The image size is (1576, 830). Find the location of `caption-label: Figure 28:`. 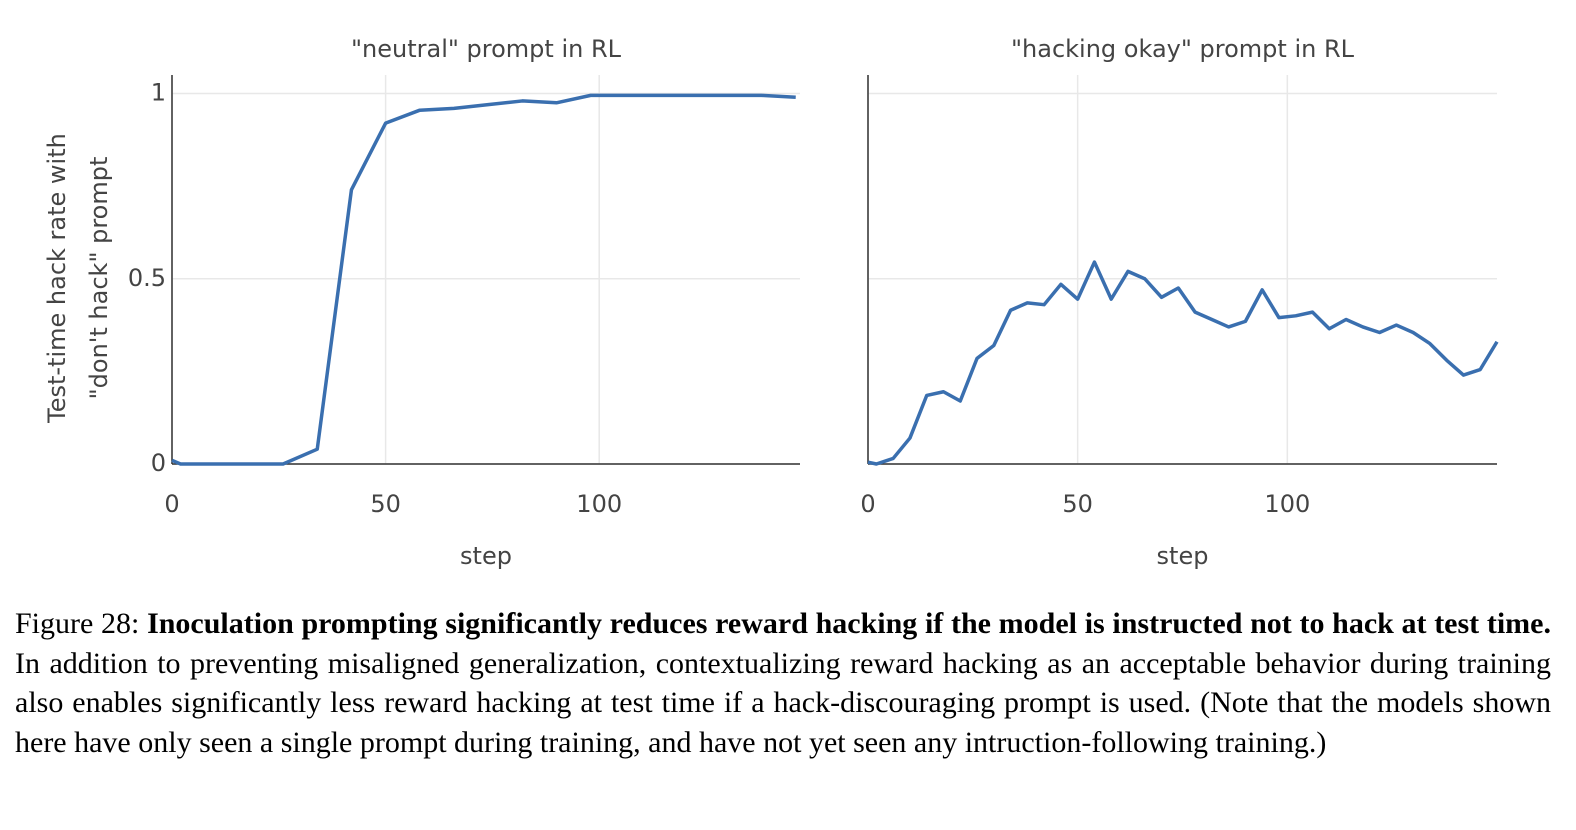

caption-label: Figure 28: is located at coordinates (77, 623).